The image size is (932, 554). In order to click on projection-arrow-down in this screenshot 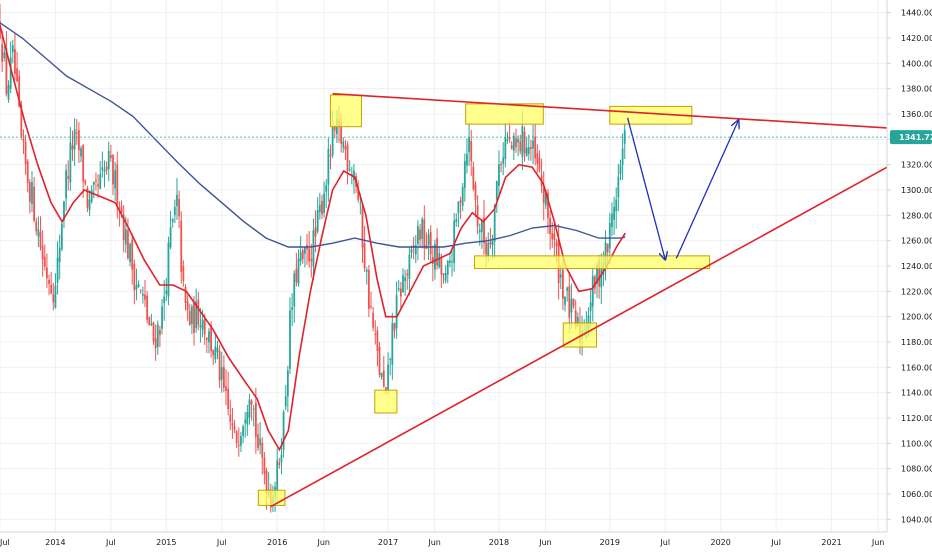, I will do `click(646, 188)`.